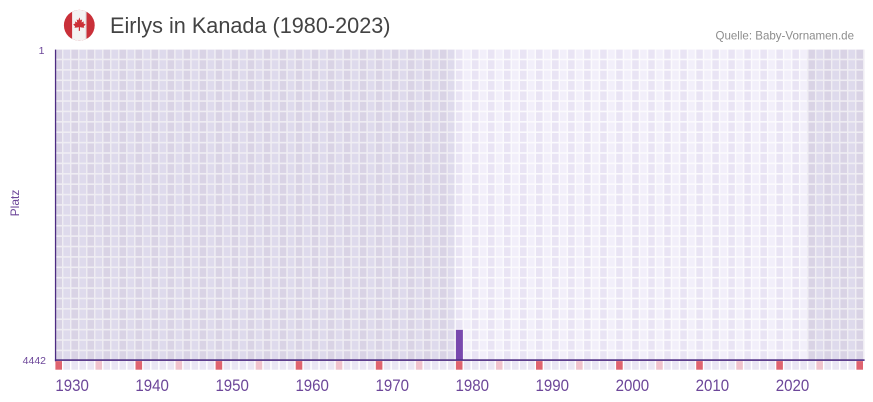 The width and height of the screenshot is (873, 402). What do you see at coordinates (473, 385) in the screenshot?
I see `svg-text: 1980` at bounding box center [473, 385].